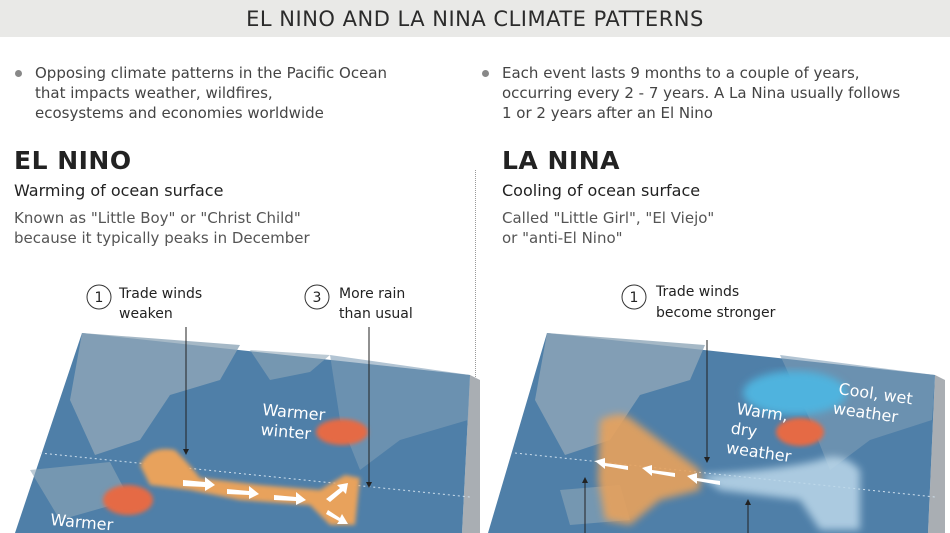 This screenshot has height=533, width=950. Describe the element at coordinates (601, 190) in the screenshot. I see `la-nina-subheading: Cooling of ocean surface` at that location.